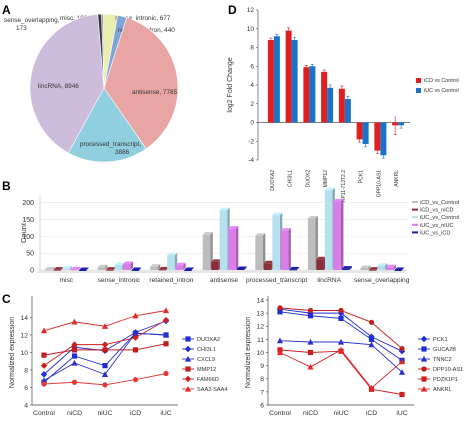 This screenshot has width=474, height=424. I want to click on legend-swatch-d-iuc-vs-control, so click(418, 90).